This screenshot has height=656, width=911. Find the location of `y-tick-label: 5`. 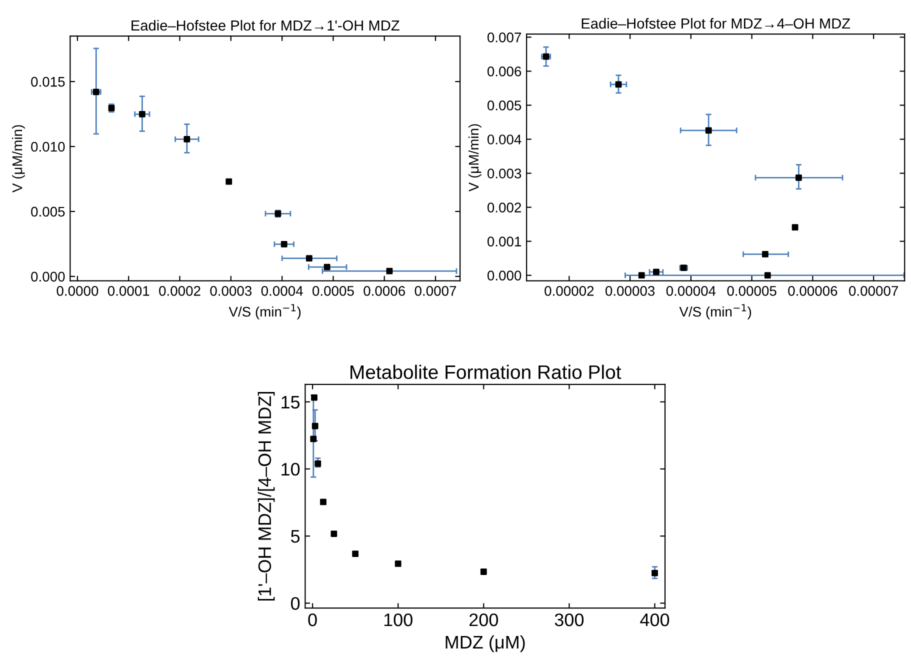

y-tick-label: 5 is located at coordinates (295, 536).